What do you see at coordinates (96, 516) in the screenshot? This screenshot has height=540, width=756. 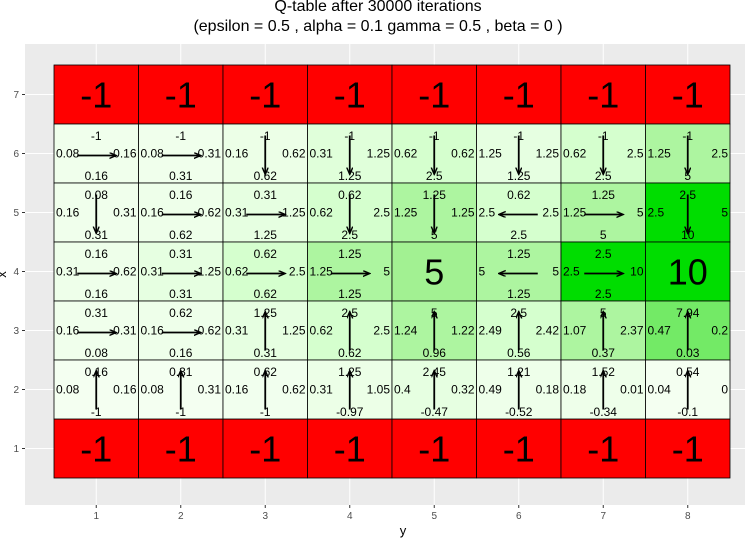 I see `x-tick-label: 1` at bounding box center [96, 516].